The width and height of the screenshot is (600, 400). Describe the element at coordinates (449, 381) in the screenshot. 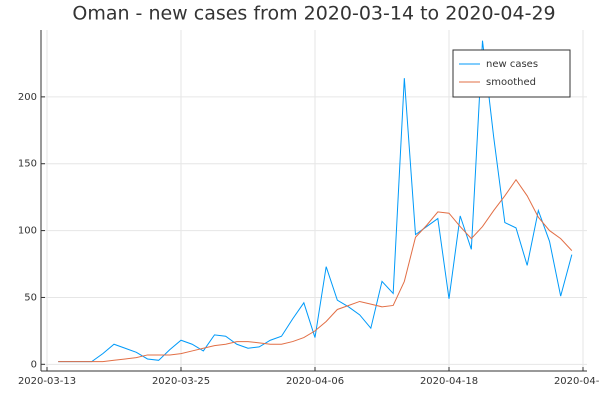

I see `x-tick-label: 2020-04-18` at that location.